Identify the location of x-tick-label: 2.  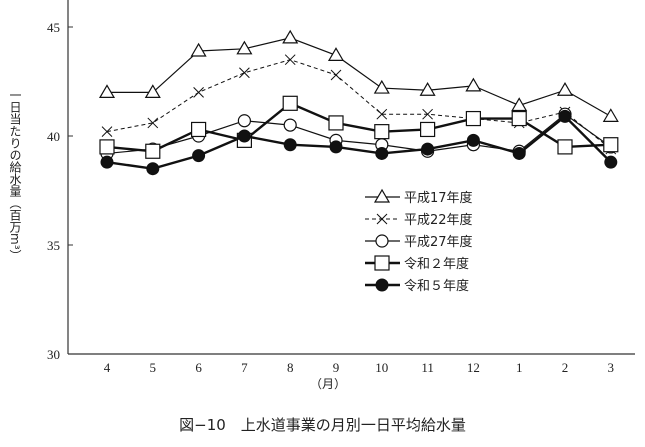
(565, 367).